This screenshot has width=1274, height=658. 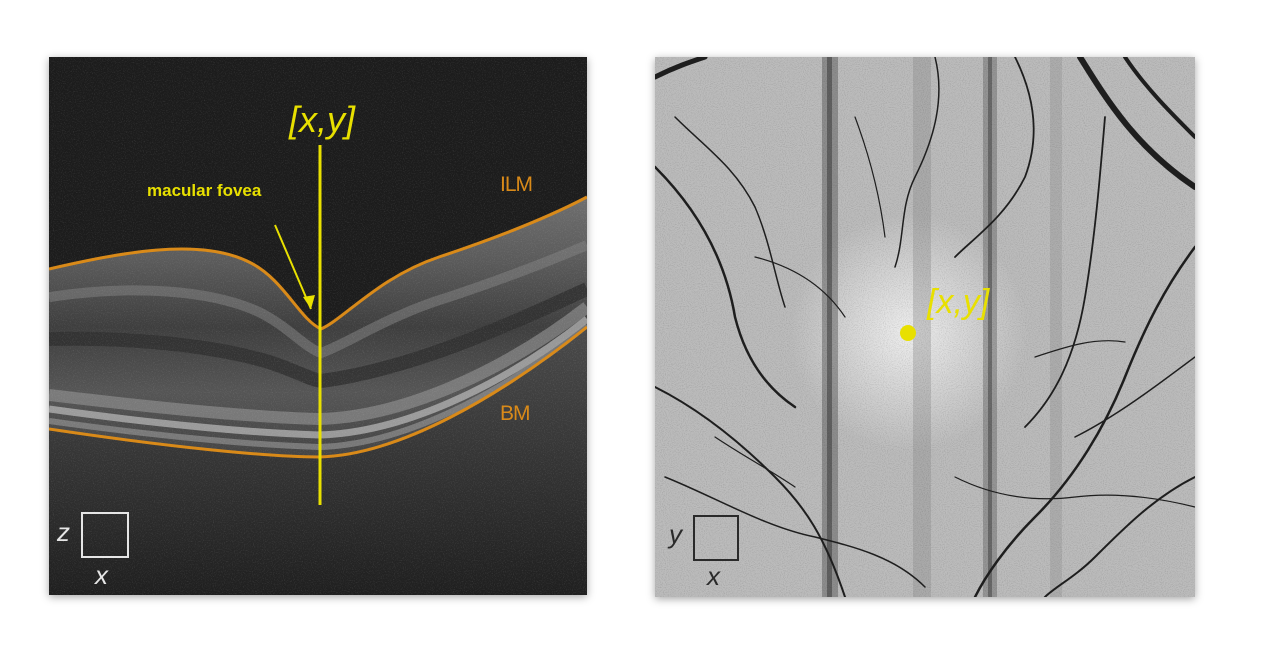 What do you see at coordinates (713, 576) in the screenshot?
I see `fundus-axis-x-label: x` at bounding box center [713, 576].